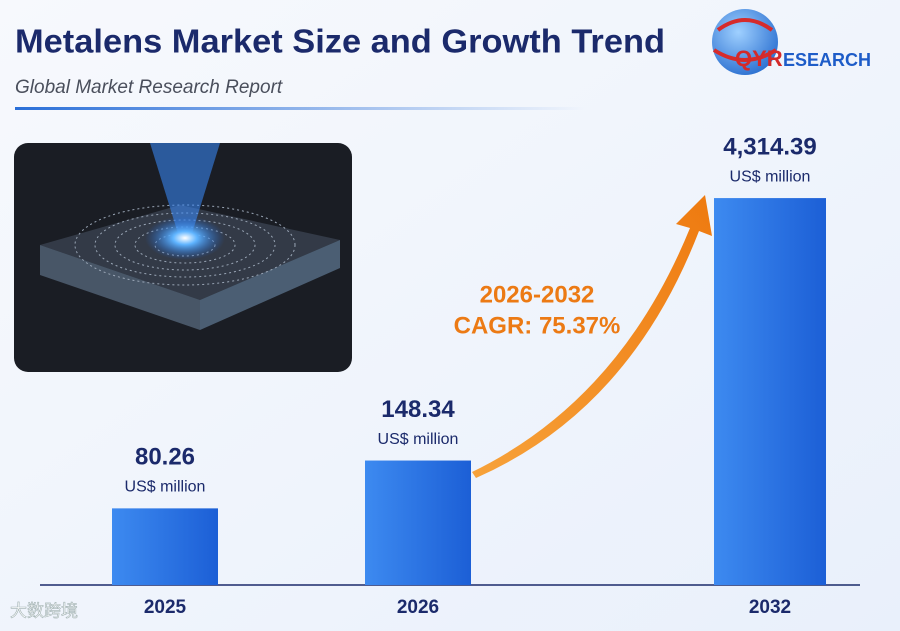  Describe the element at coordinates (185, 238) in the screenshot. I see `focal-glow` at that location.